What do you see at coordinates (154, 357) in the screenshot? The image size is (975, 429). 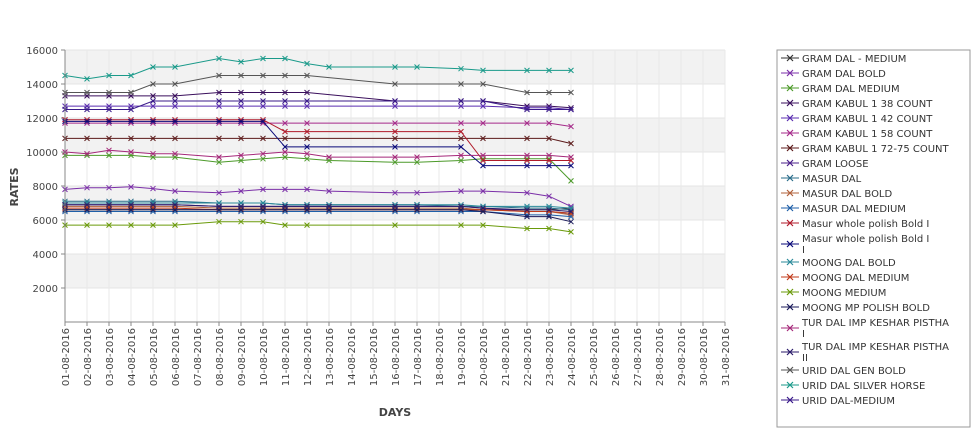 I see `x-tick-label: 05-08-2016` at bounding box center [154, 357].